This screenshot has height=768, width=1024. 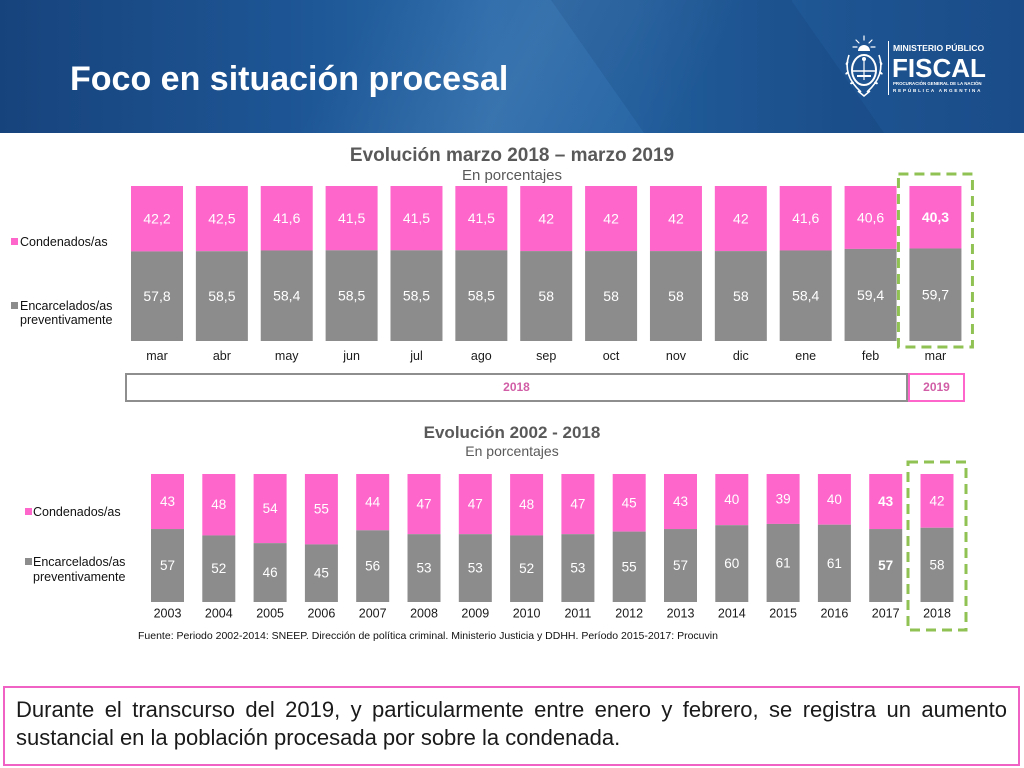 I want to click on data-label-condenados: 41,5, so click(x=351, y=218).